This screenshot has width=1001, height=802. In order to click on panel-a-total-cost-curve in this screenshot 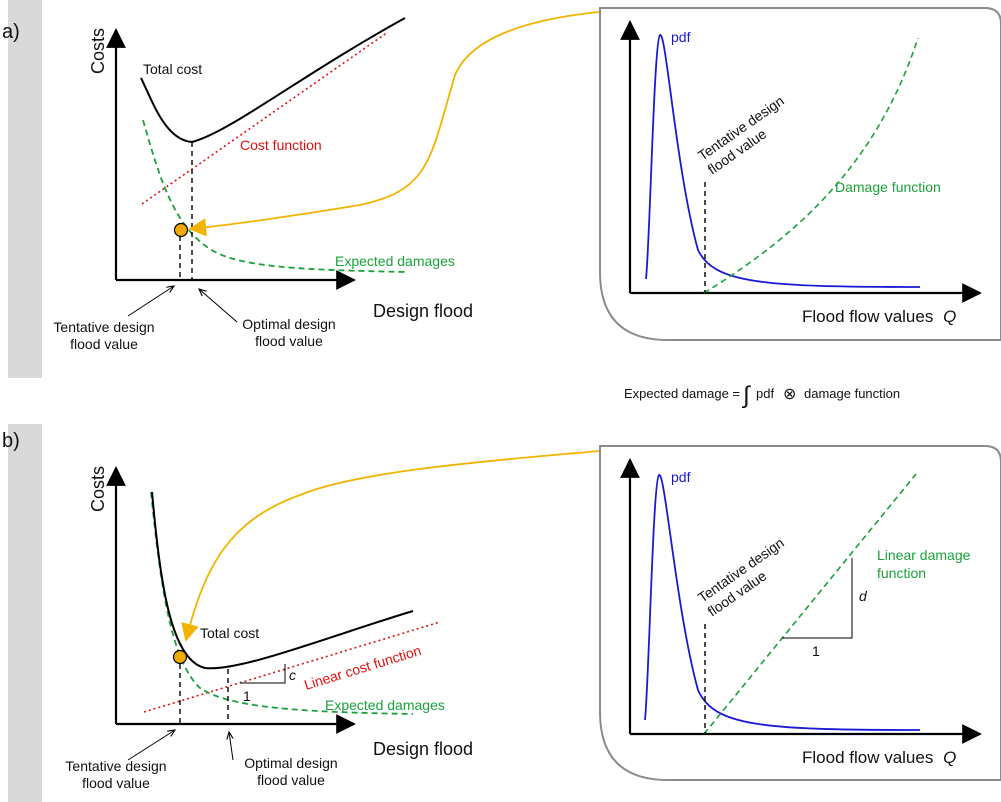, I will do `click(273, 80)`.